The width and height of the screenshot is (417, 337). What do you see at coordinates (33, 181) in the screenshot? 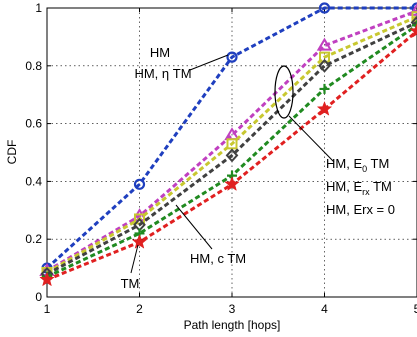
I see `y-tick-label: 0.4` at bounding box center [33, 181].